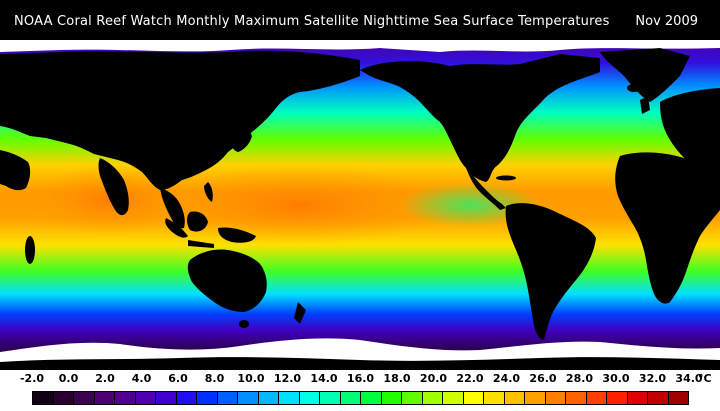  Describe the element at coordinates (543, 378) in the screenshot. I see `legend-tick: 26.0` at that location.